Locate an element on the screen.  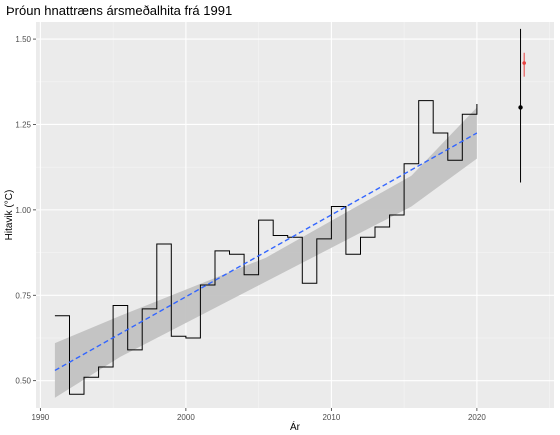
x-axis-title: Ár is located at coordinates (295, 426).